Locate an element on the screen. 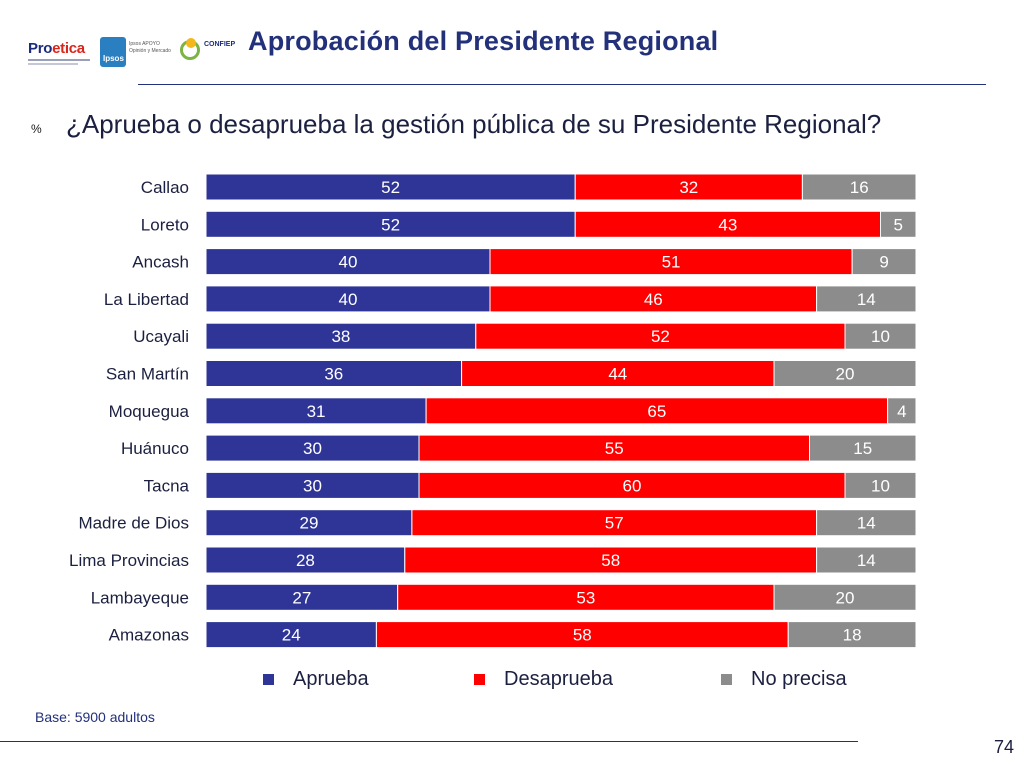 The width and height of the screenshot is (1024, 768). bar-ucayali-no-precisa is located at coordinates (880, 336).